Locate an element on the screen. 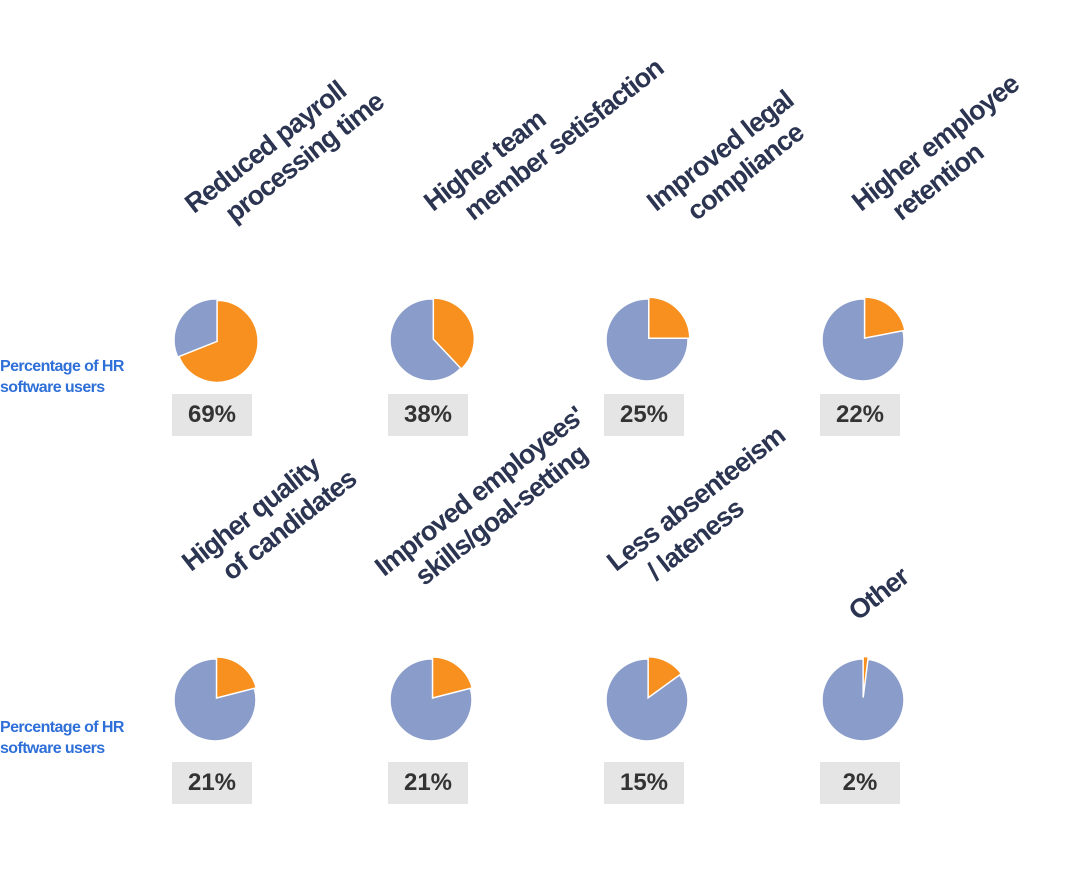 This screenshot has height=871, width=1080. row-label-top: Percentage of HR software users is located at coordinates (80, 377).